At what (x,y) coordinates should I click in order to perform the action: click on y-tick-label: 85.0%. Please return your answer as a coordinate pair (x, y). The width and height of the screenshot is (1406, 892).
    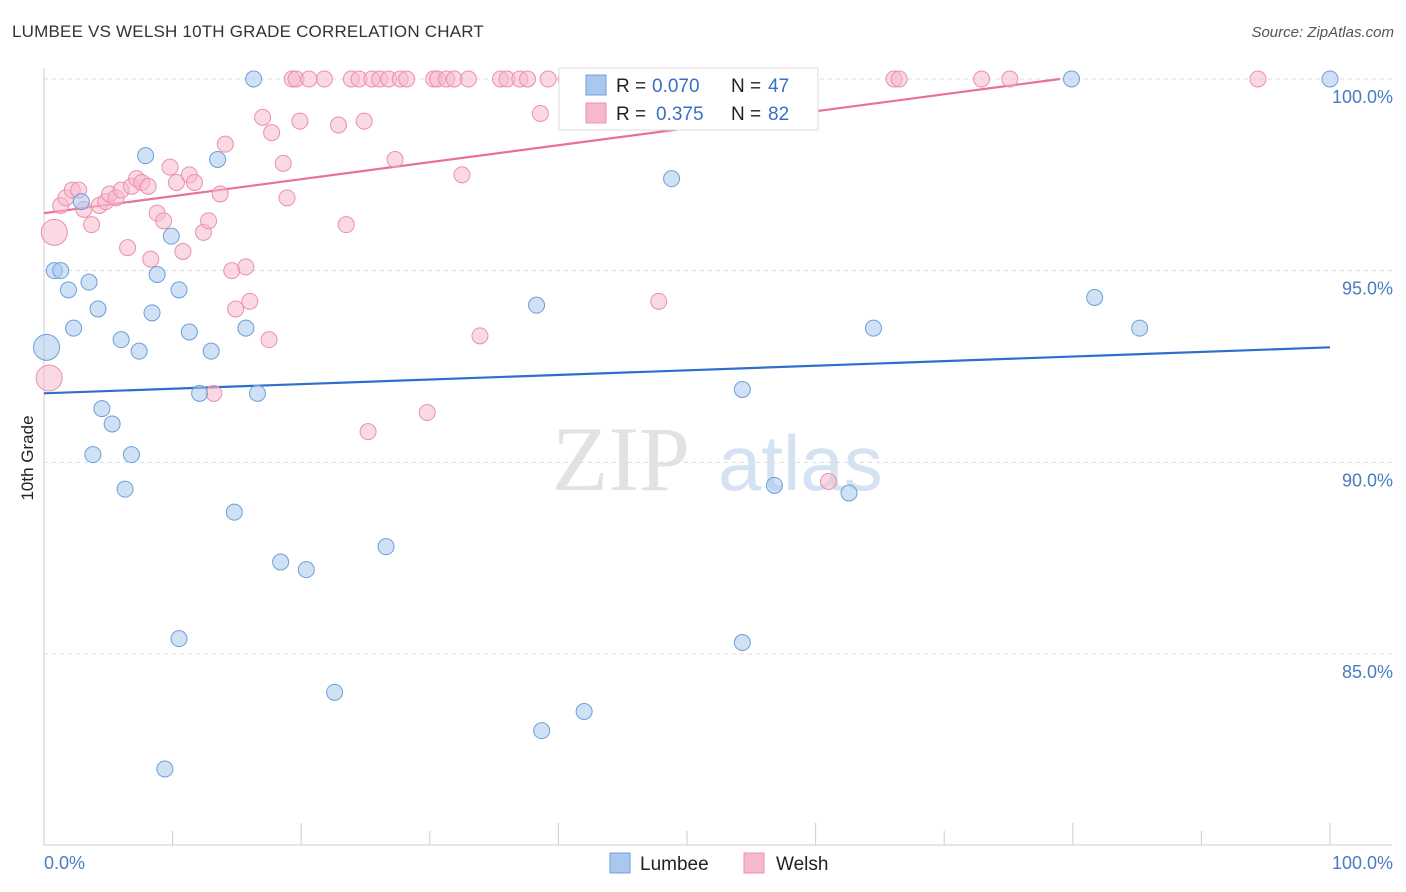
    Looking at the image, I should click on (1367, 672).